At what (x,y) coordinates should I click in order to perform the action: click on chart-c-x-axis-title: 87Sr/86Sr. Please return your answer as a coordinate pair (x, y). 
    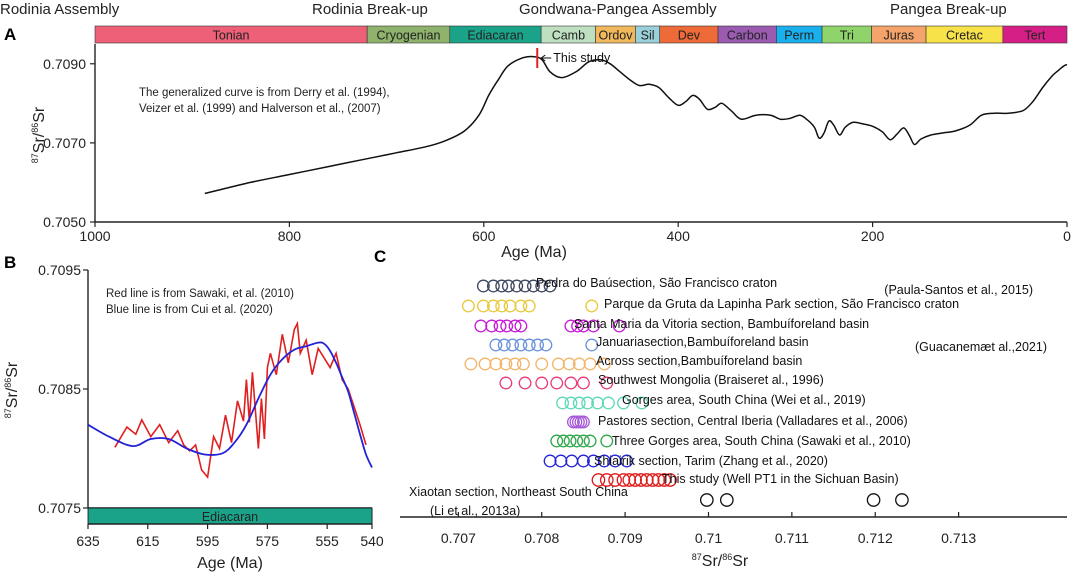
    Looking at the image, I should click on (720, 561).